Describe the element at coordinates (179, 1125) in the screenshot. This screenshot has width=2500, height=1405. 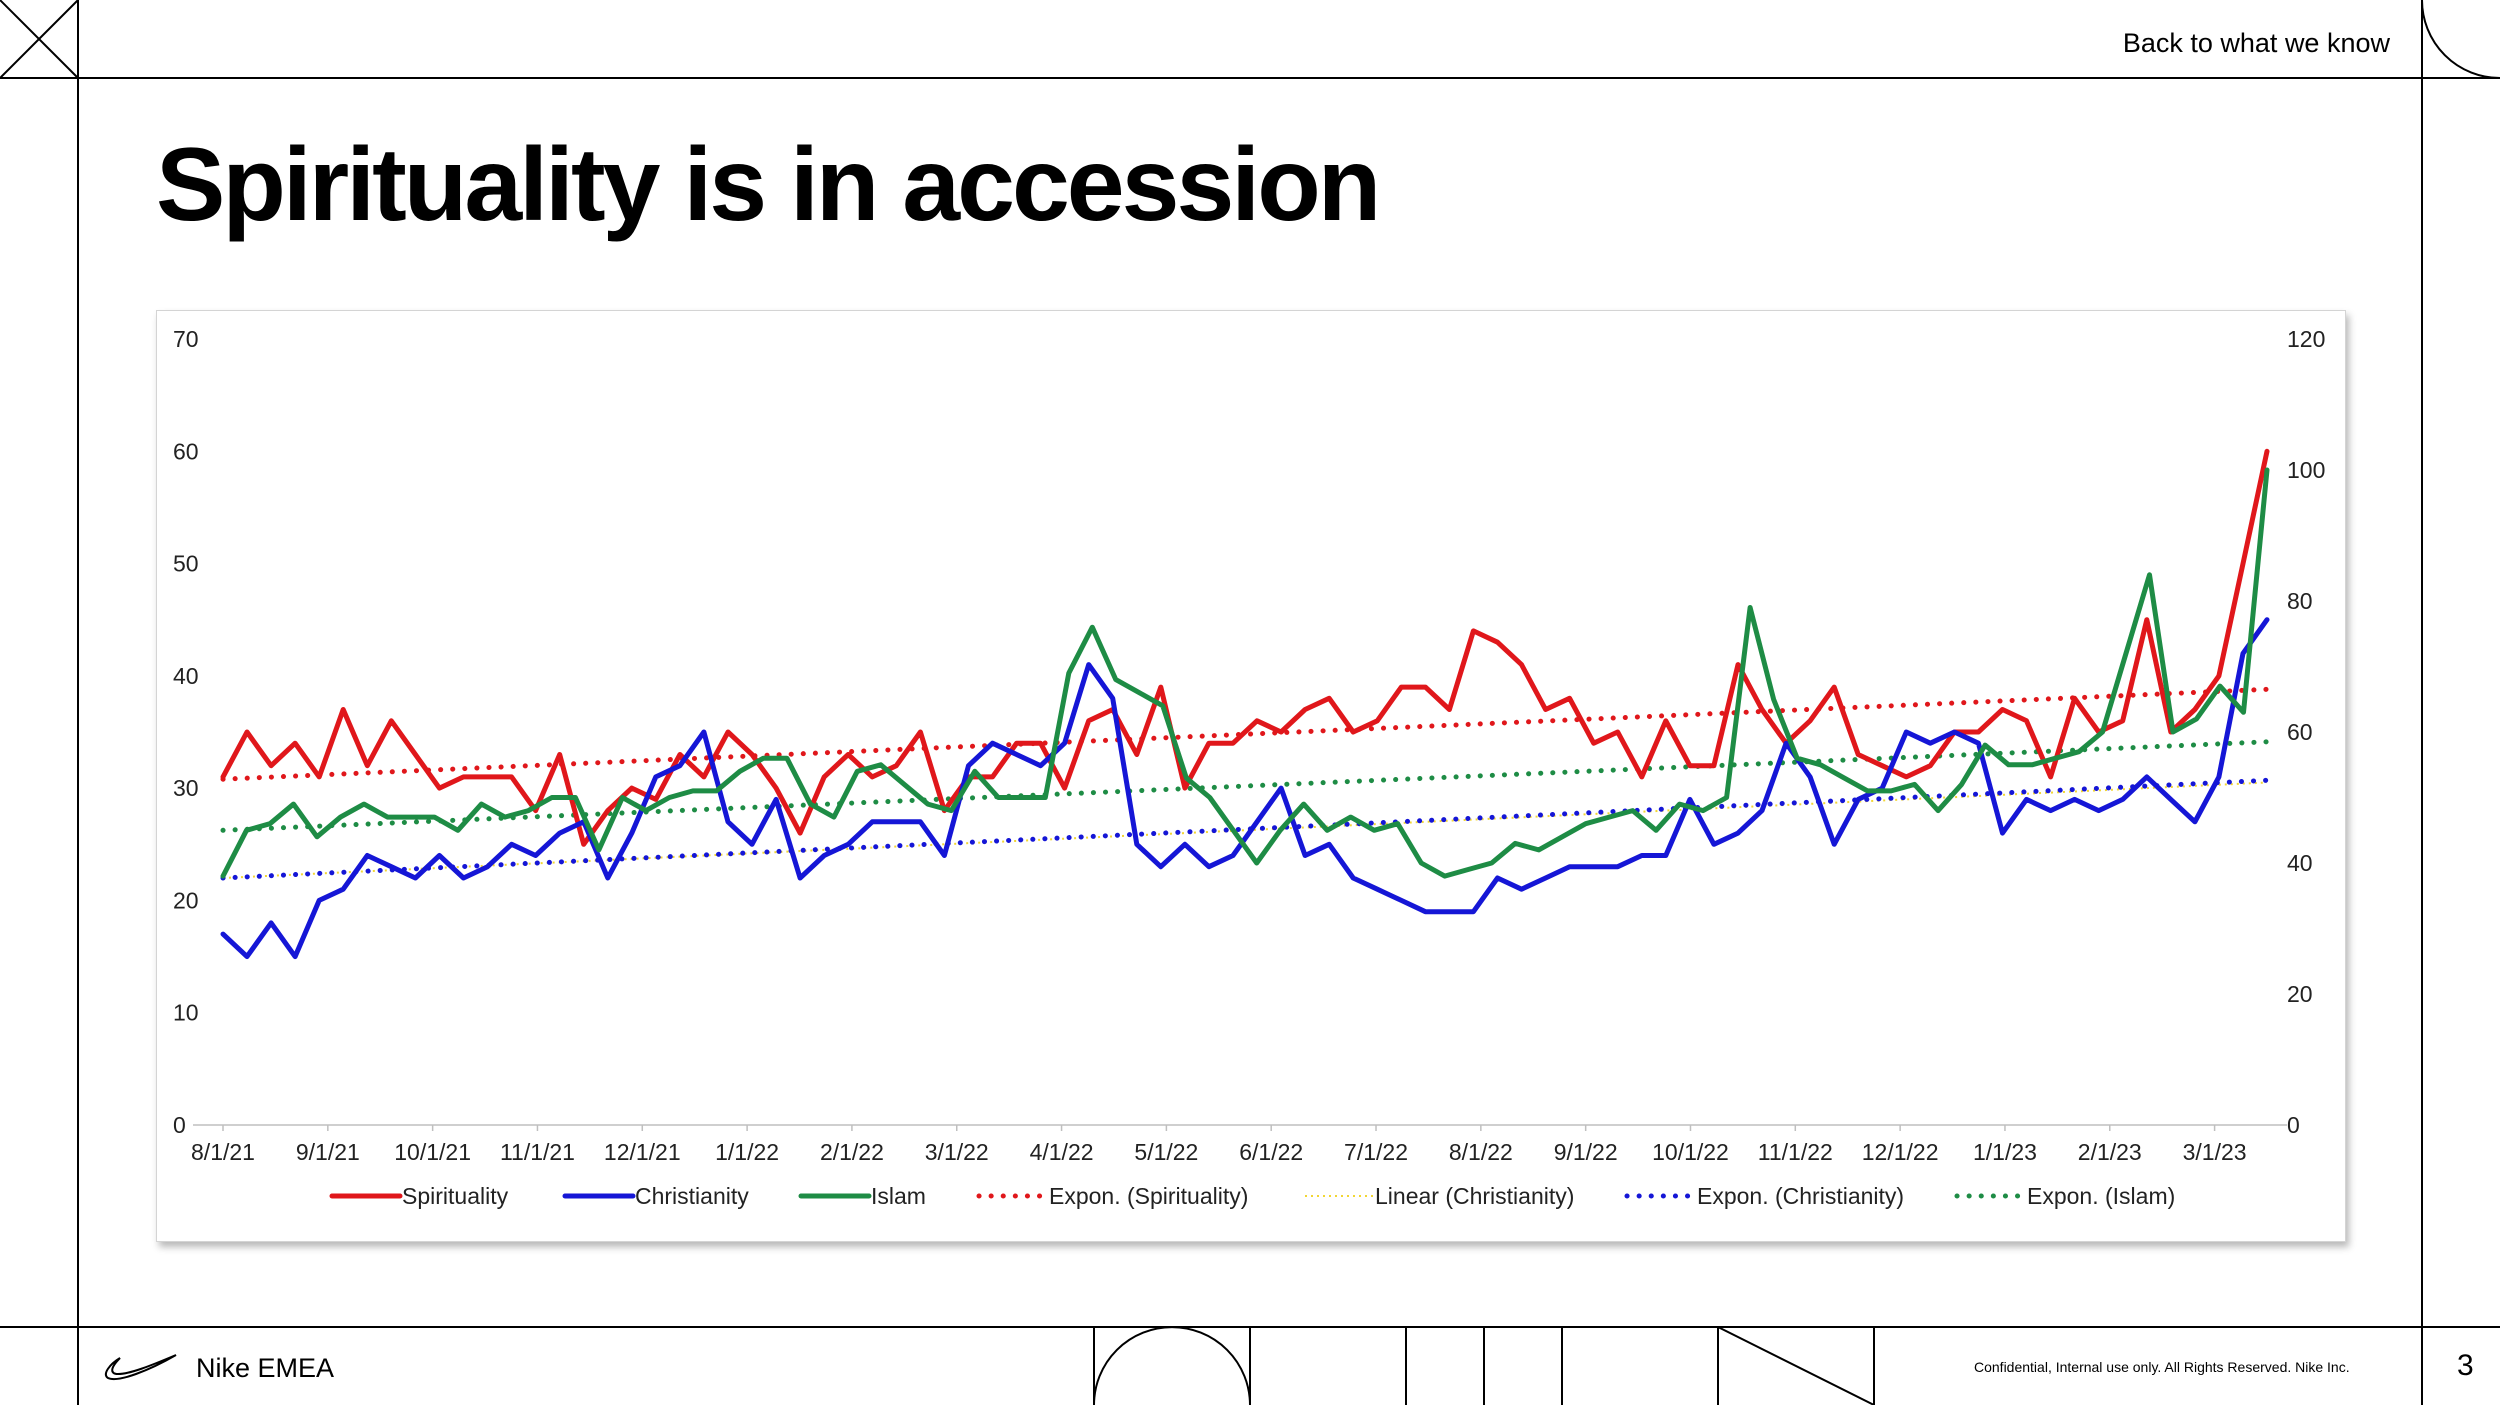
I see `y-left-tick-label: 0` at that location.